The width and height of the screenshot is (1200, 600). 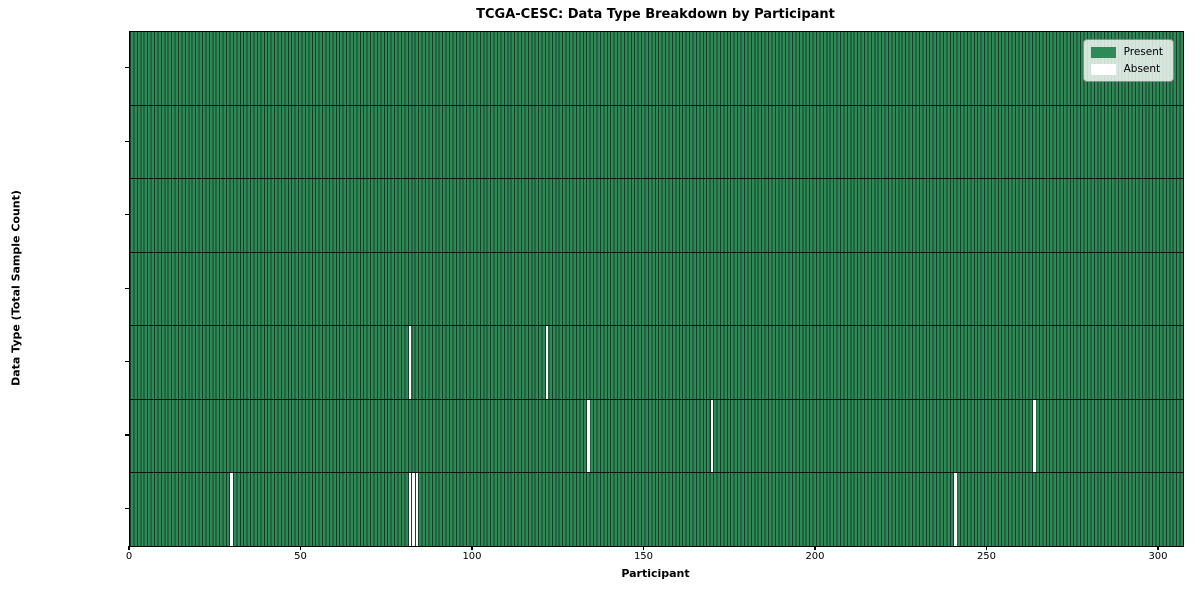 What do you see at coordinates (129, 556) in the screenshot?
I see `x-tick-label: 0` at bounding box center [129, 556].